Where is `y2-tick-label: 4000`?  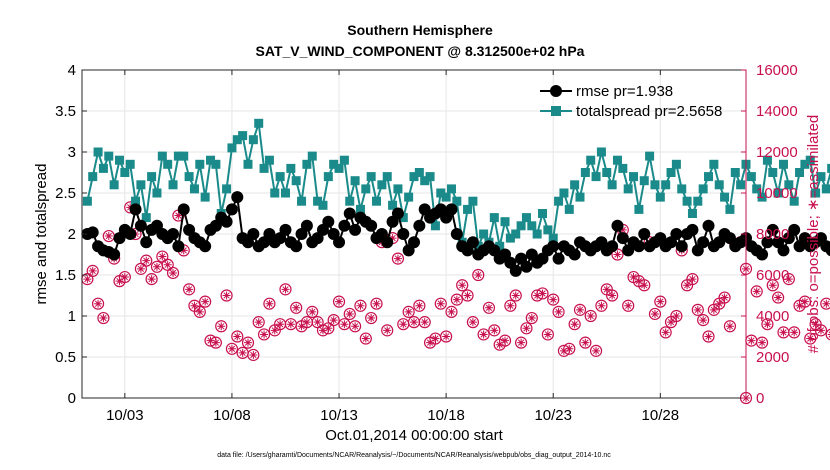
y2-tick-label: 4000 is located at coordinates (772, 316).